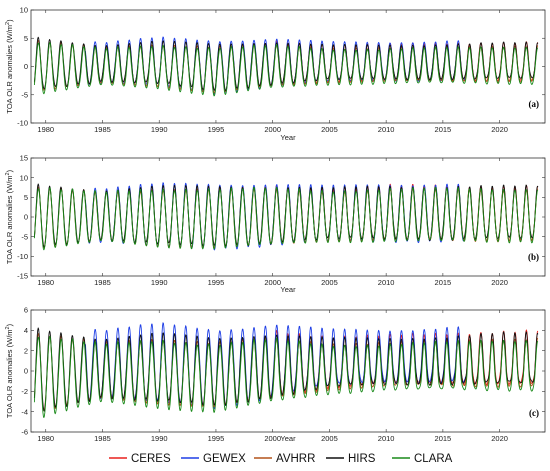 The image size is (550, 471). What do you see at coordinates (295, 459) in the screenshot?
I see `legend-label: AVHRR` at bounding box center [295, 459].